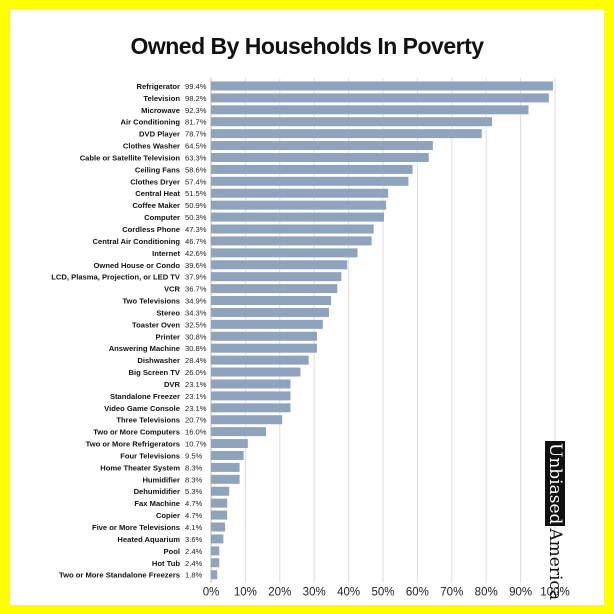 Image resolution: width=614 pixels, height=614 pixels. What do you see at coordinates (196, 169) in the screenshot?
I see `value-label: 58.6%` at bounding box center [196, 169].